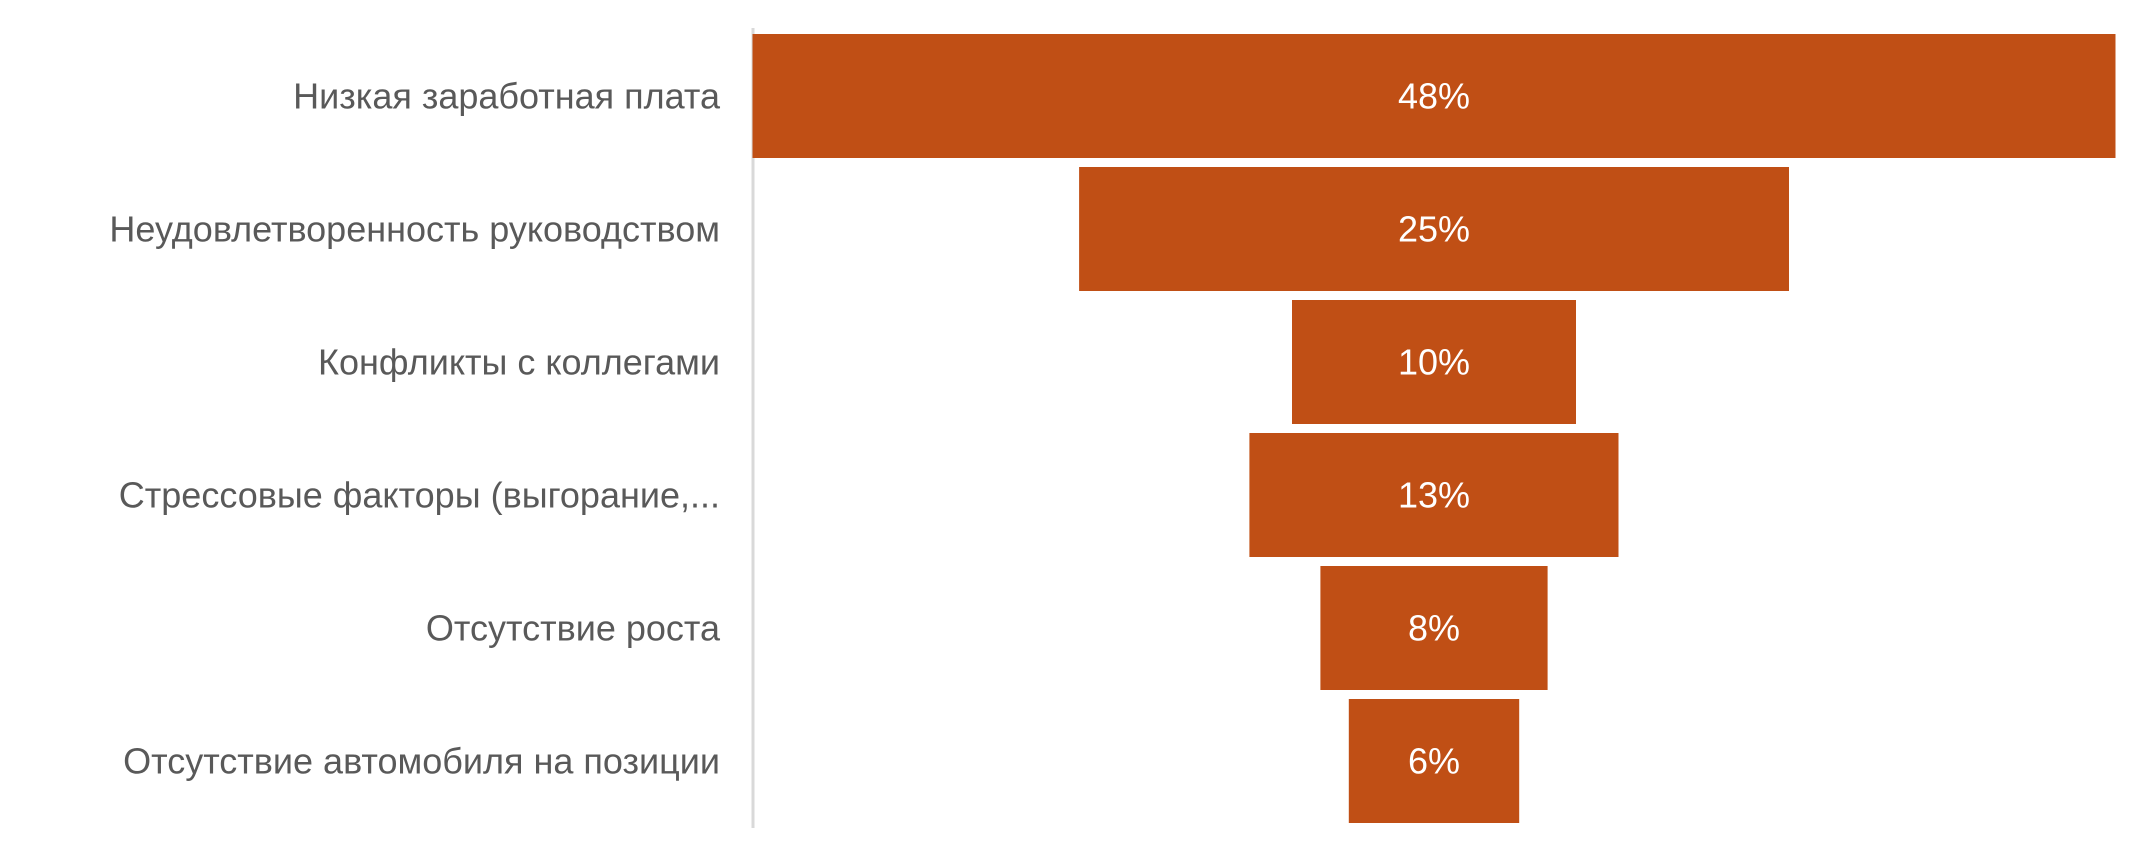  I want to click on data-label: 13%, so click(1434, 495).